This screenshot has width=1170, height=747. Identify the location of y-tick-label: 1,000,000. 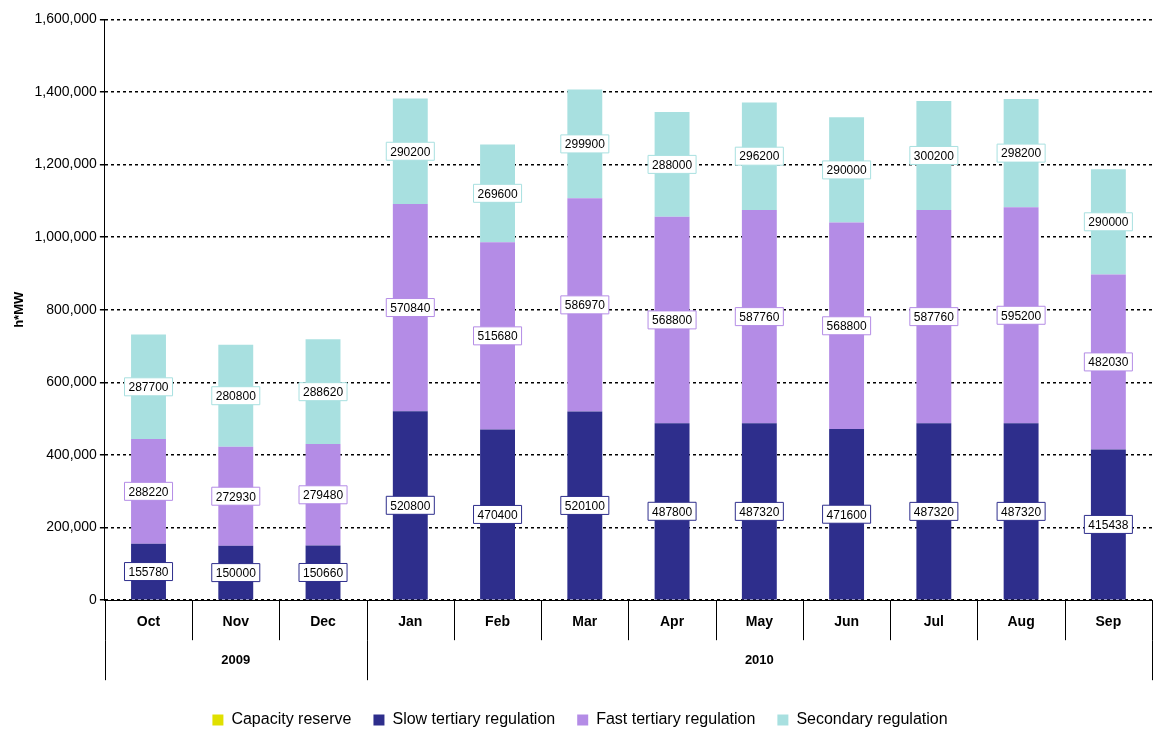
(66, 236).